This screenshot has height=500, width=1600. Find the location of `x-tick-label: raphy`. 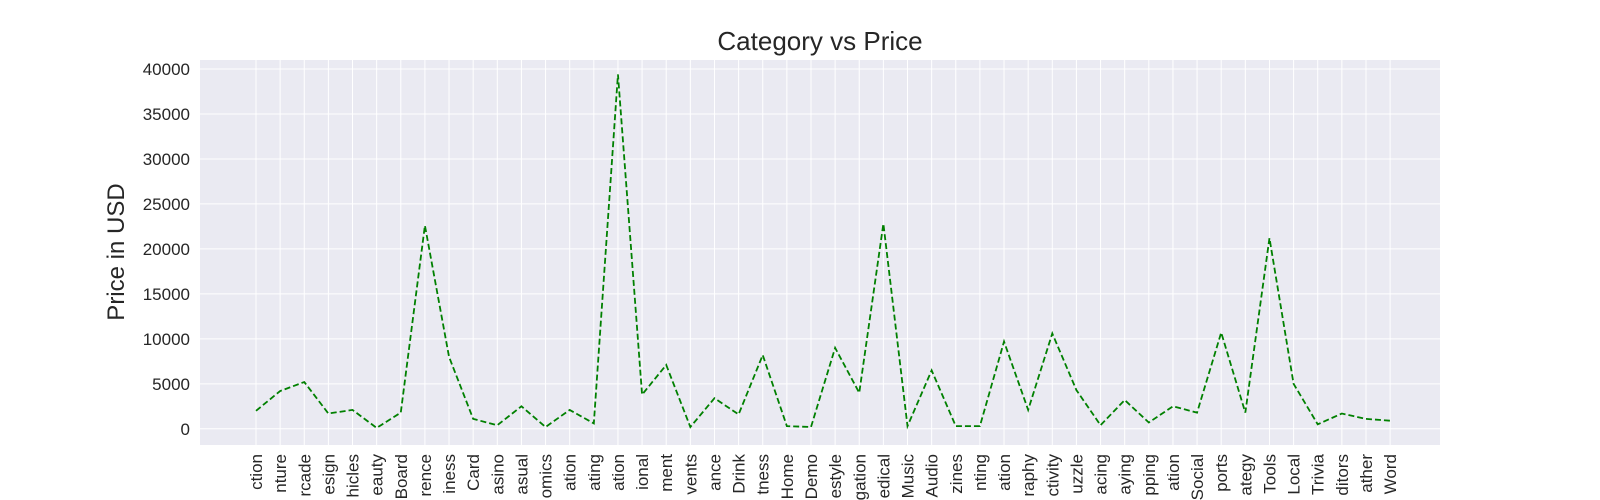

x-tick-label: raphy is located at coordinates (1028, 475).